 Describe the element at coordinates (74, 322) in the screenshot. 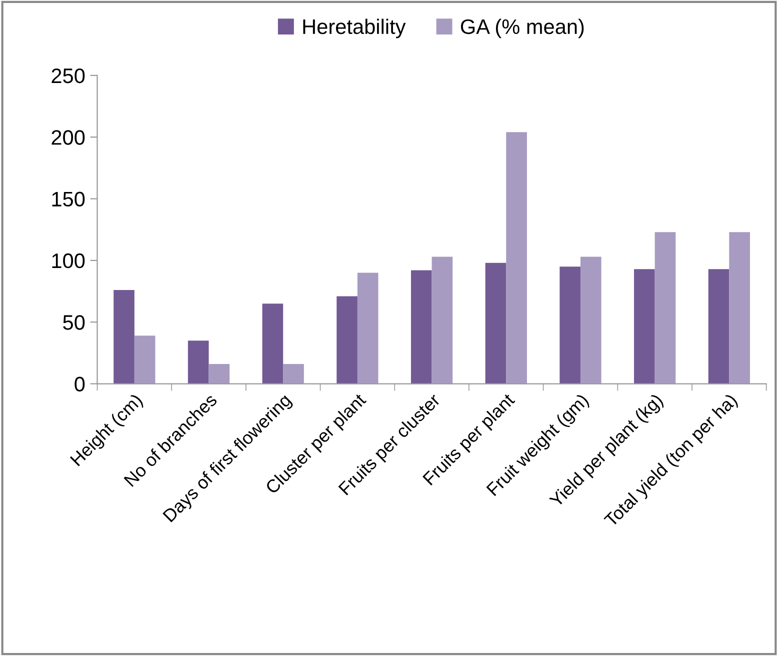

I see `y-tick-label: 50` at that location.